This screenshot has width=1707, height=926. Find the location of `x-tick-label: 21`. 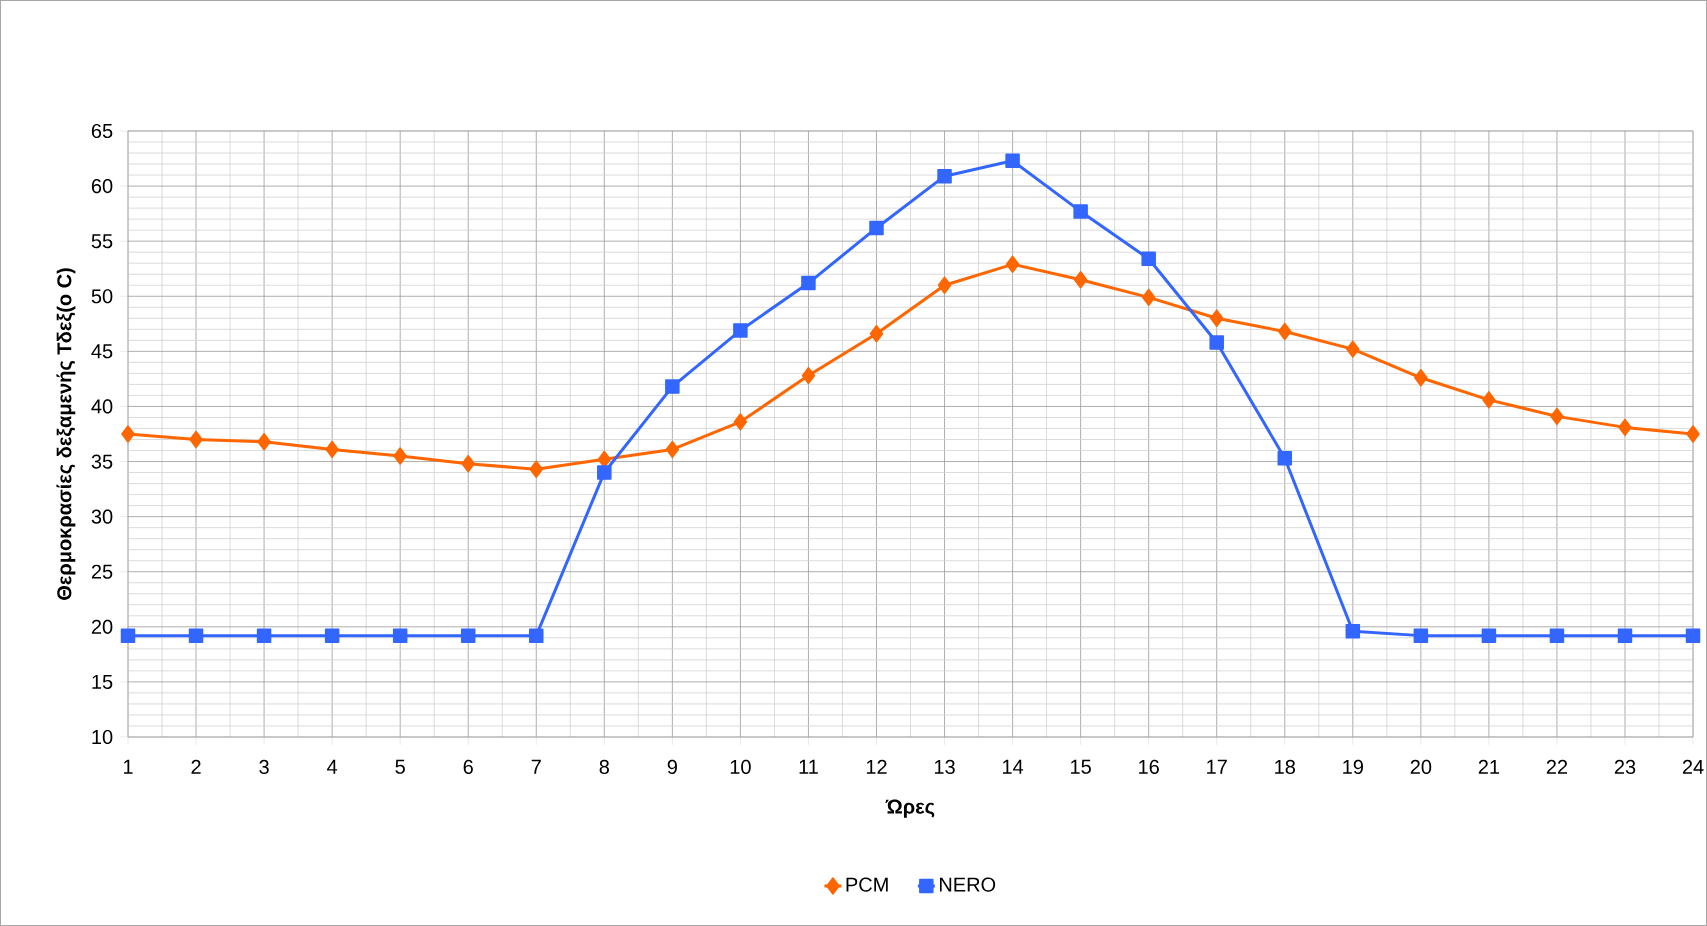

x-tick-label: 21 is located at coordinates (1489, 766).